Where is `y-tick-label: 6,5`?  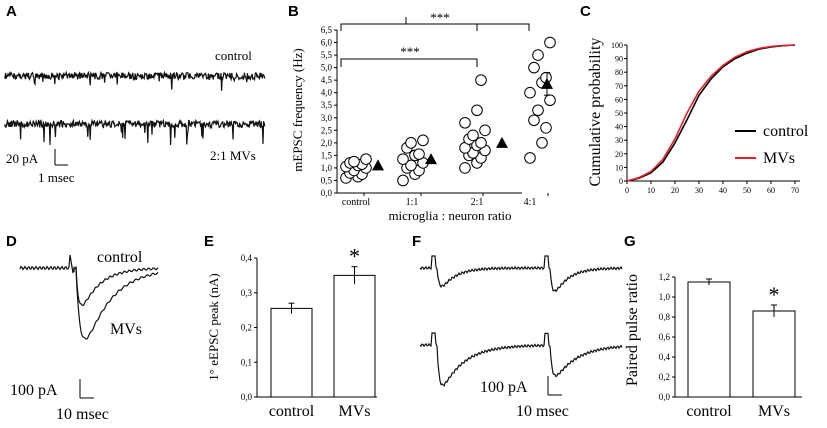
y-tick-label: 6,5 is located at coordinates (327, 30).